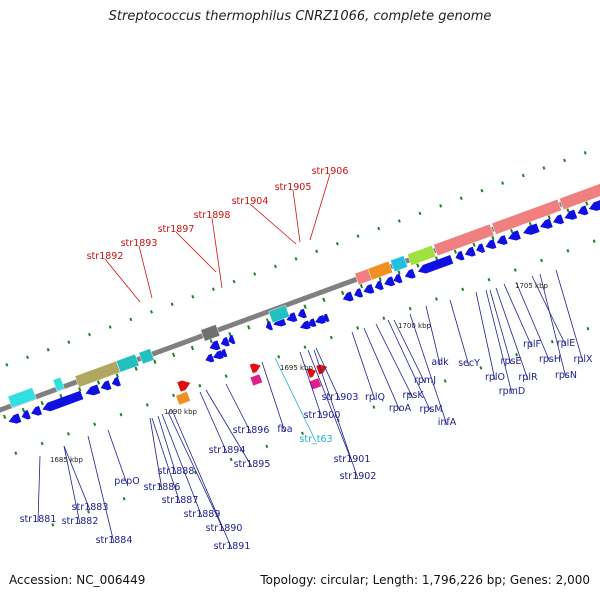  Describe the element at coordinates (293, 187) in the screenshot. I see `gene-label: str1905` at that location.